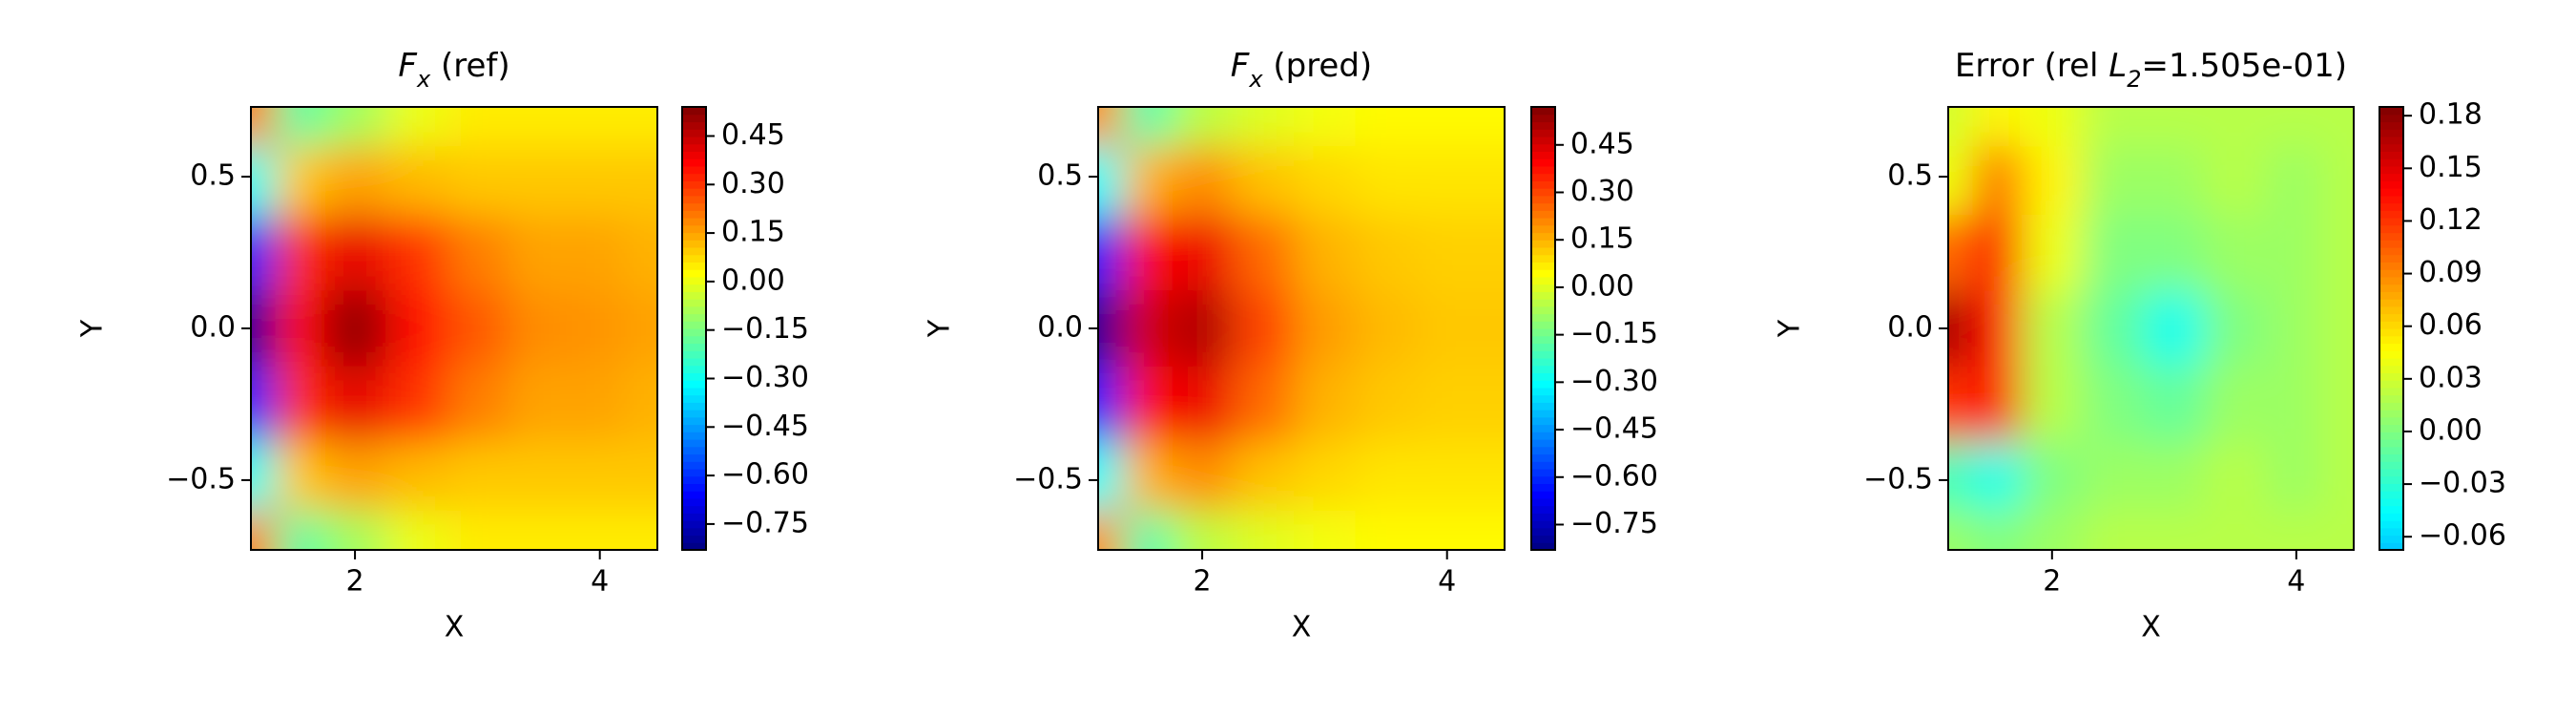  I want to click on x-tick-label: 4, so click(600, 582).